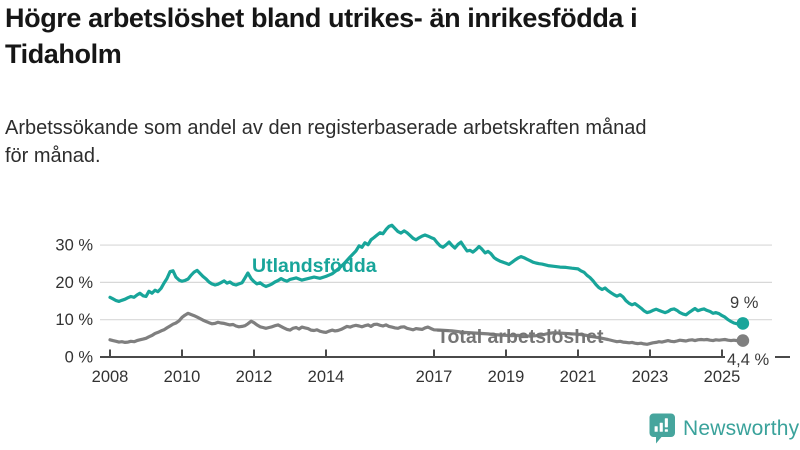 The image size is (800, 450). Describe the element at coordinates (326, 377) in the screenshot. I see `x-axis-label-2014: 2014` at that location.